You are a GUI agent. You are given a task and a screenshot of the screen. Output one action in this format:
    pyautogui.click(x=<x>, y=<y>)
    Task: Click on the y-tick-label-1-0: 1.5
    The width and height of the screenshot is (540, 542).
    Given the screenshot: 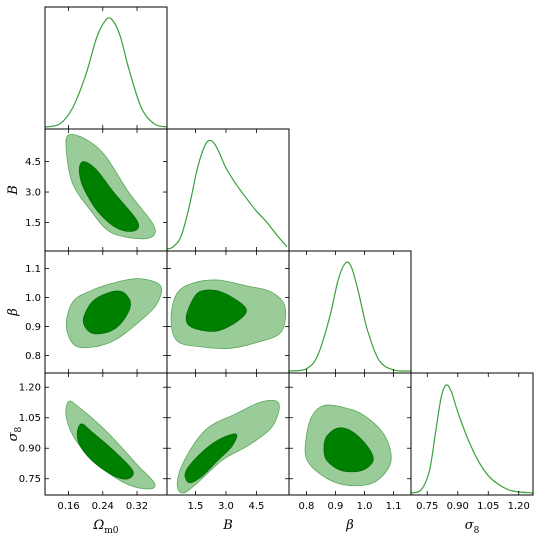 What is the action you would take?
    pyautogui.click(x=33, y=223)
    